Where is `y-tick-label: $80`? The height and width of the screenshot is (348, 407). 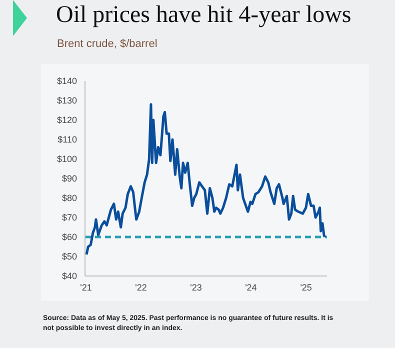
y-tick-label: $80 is located at coordinates (69, 198).